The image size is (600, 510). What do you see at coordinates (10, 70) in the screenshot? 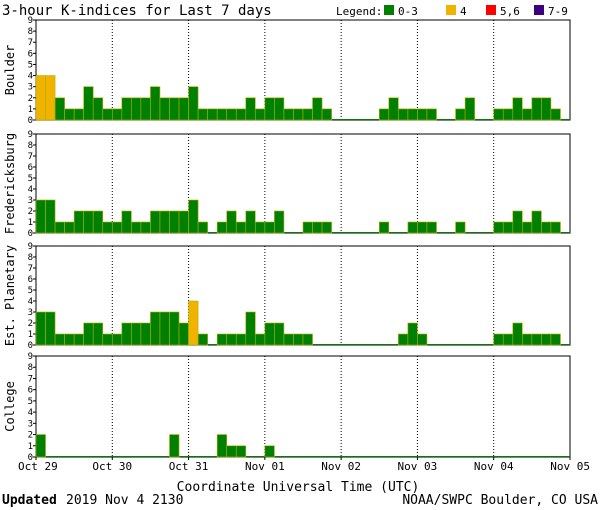
I see `station-label-0: Boulder` at bounding box center [10, 70].